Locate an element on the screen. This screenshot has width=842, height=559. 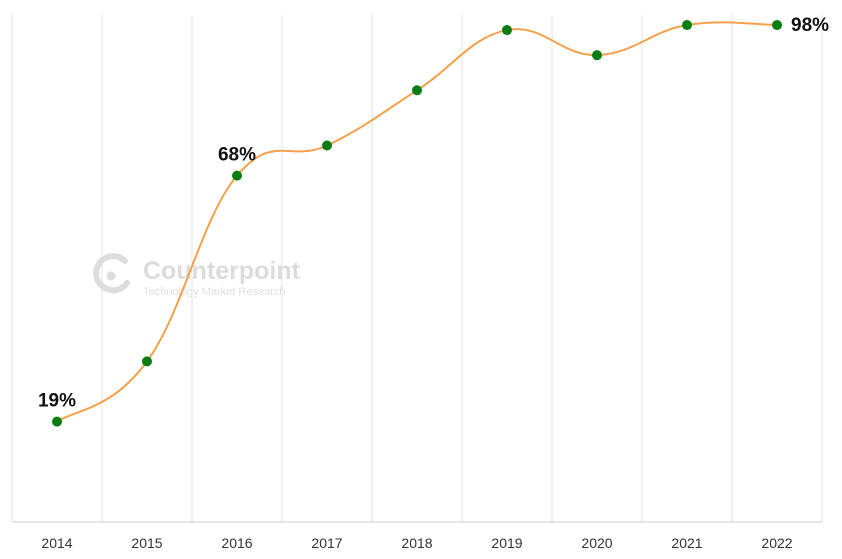
x-tick-label: 2020 is located at coordinates (596, 543).